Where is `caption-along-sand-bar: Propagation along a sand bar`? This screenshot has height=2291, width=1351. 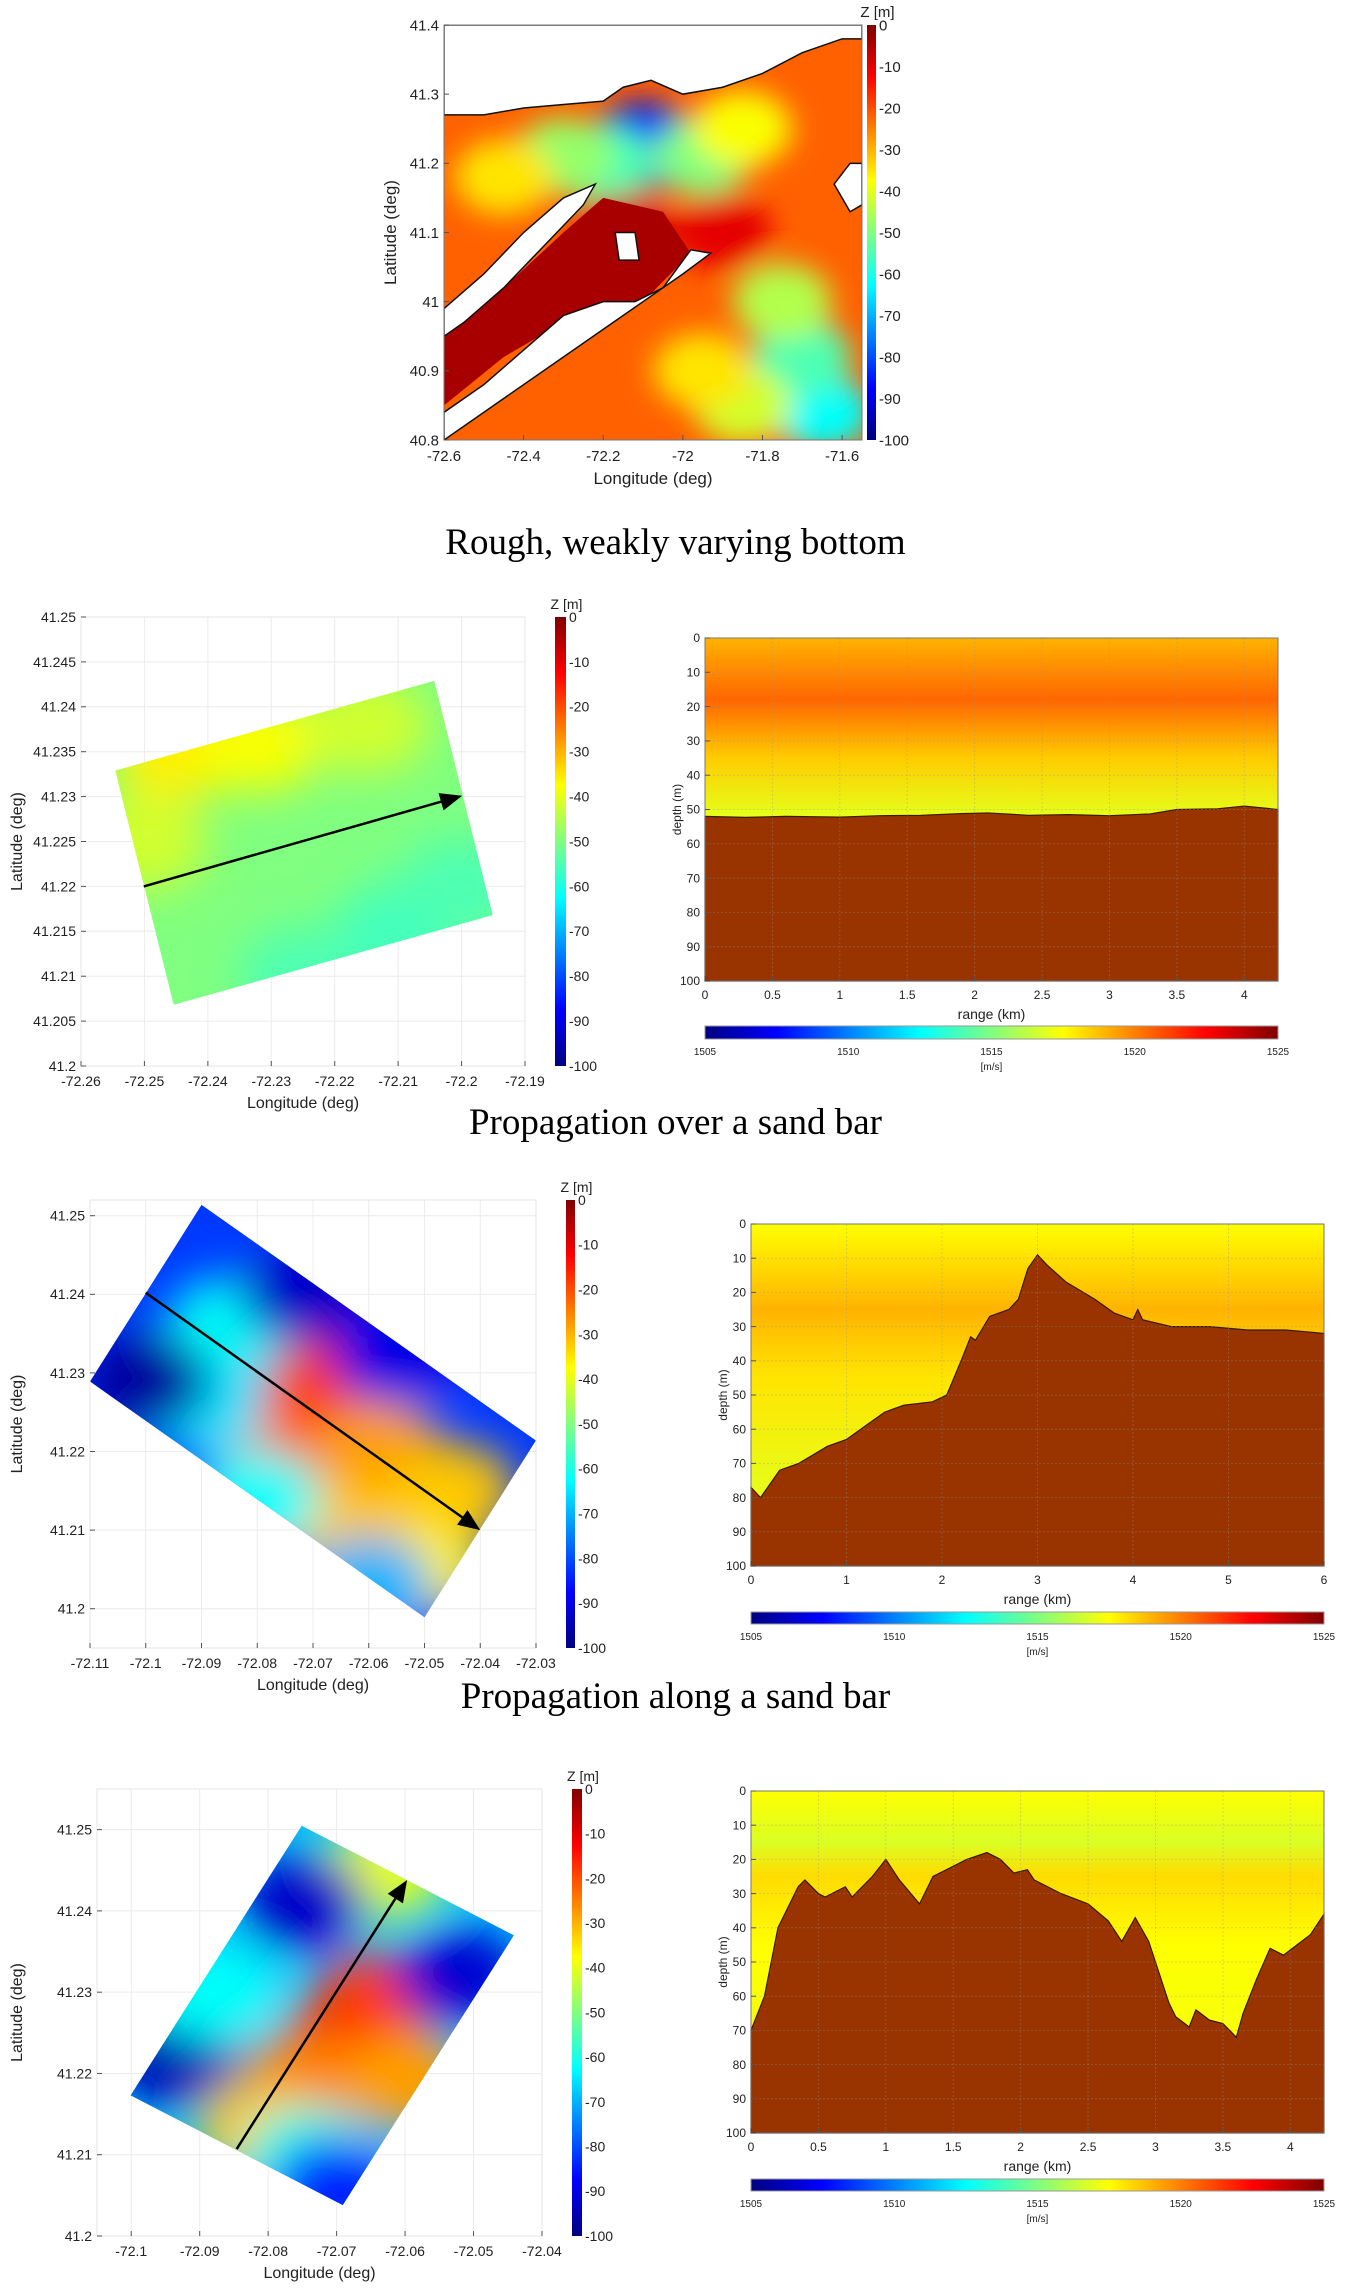
caption-along-sand-bar: Propagation along a sand bar is located at coordinates (675, 1696).